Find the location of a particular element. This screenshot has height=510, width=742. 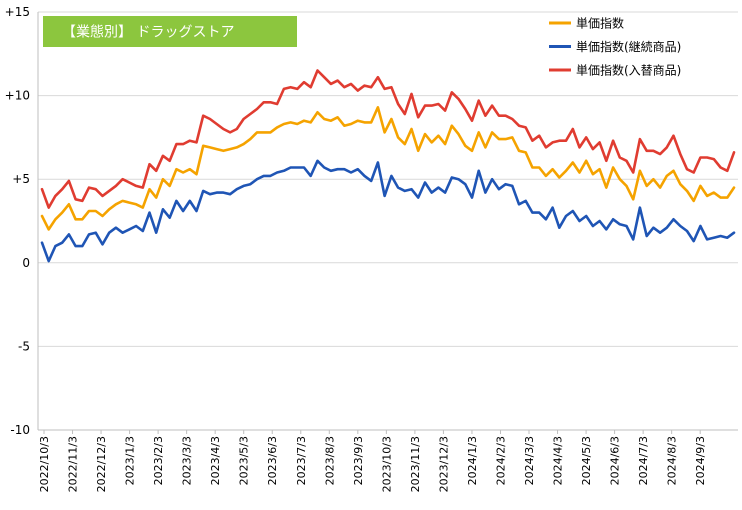

x-tick-label: 2023/6/3 is located at coordinates (272, 460).